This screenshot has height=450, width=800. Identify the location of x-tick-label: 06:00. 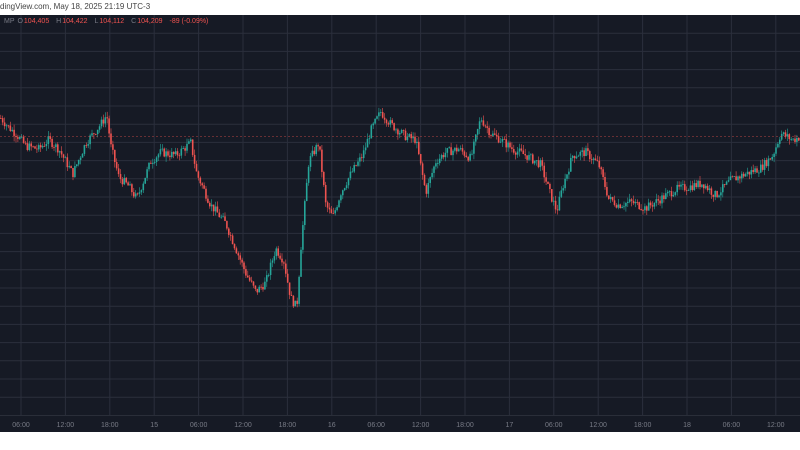
(376, 425).